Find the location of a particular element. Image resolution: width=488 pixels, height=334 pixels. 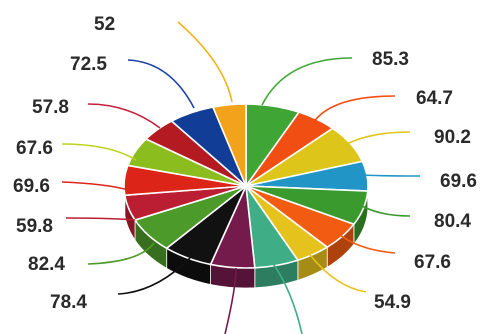

pie-slice is located at coordinates (229, 145).